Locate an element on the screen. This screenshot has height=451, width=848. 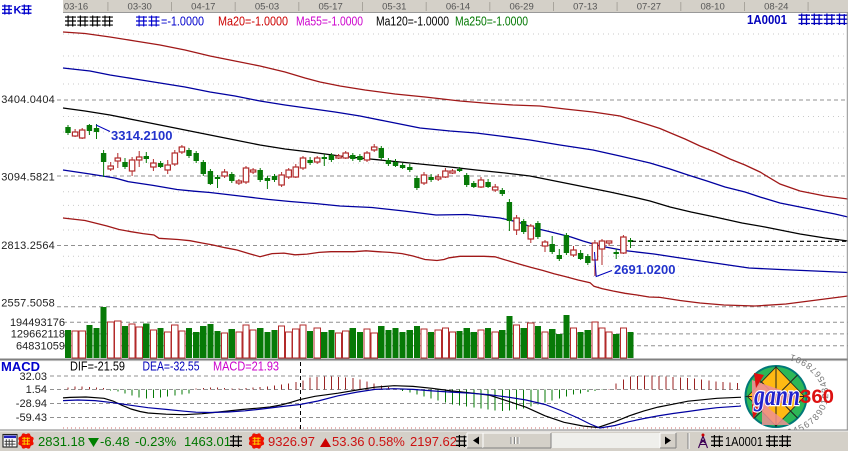
svg-text: -0.23% is located at coordinates (156, 441).